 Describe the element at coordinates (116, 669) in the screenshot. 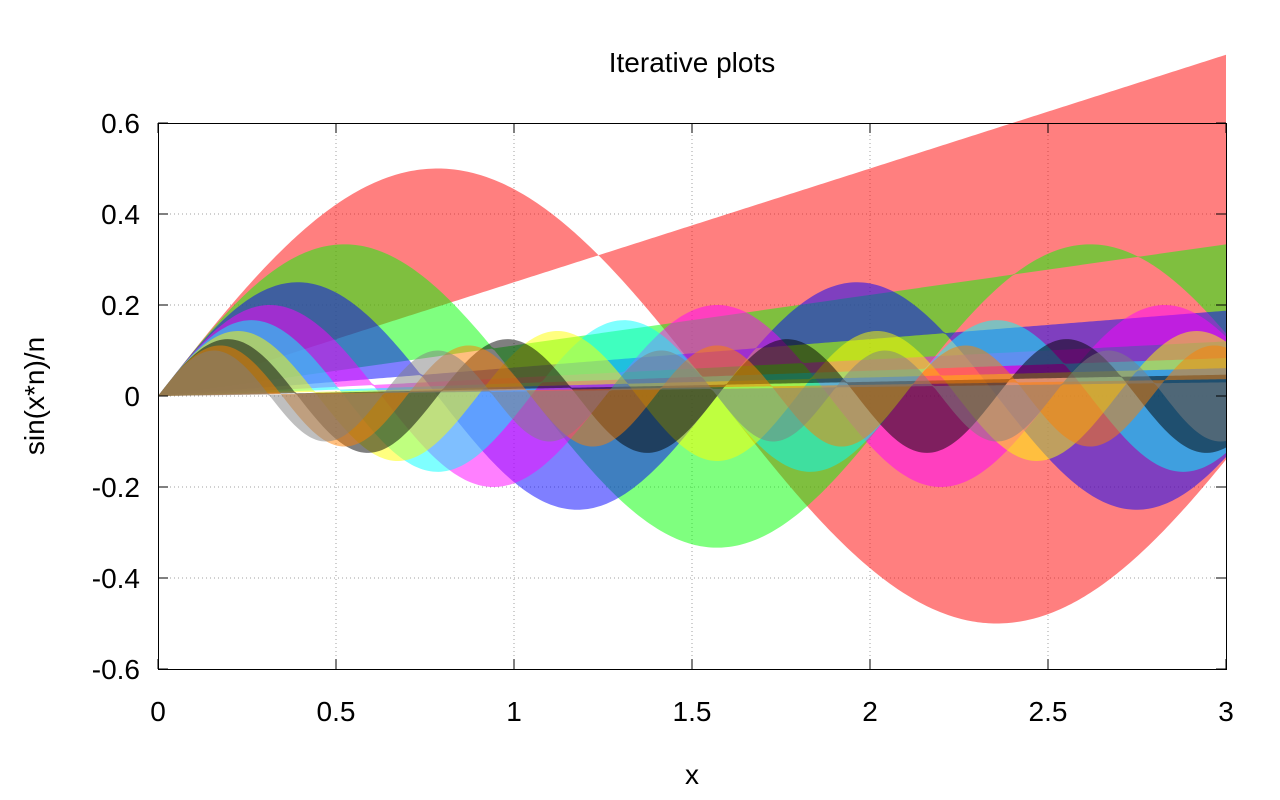

I see `y-tick-label: -0.6` at that location.